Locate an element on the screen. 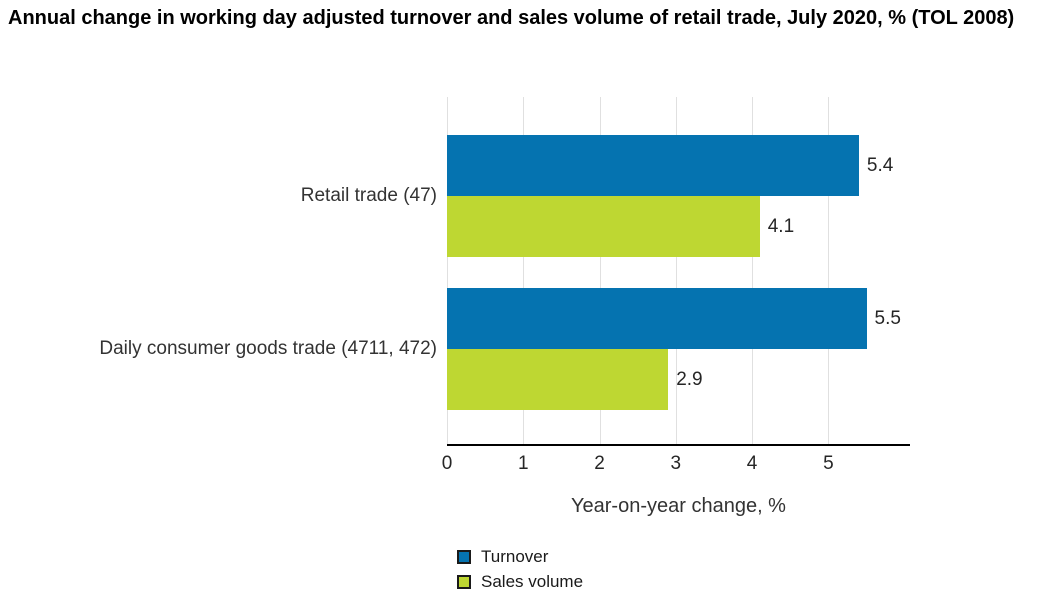  value-label: 2.9 is located at coordinates (689, 379).